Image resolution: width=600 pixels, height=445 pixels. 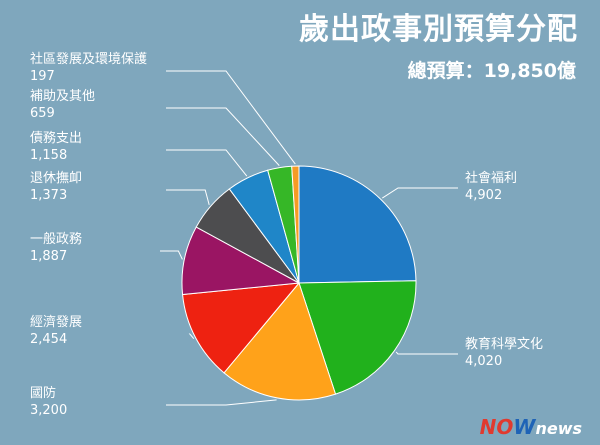 What do you see at coordinates (558, 428) in the screenshot?
I see `logo-news: news` at bounding box center [558, 428].